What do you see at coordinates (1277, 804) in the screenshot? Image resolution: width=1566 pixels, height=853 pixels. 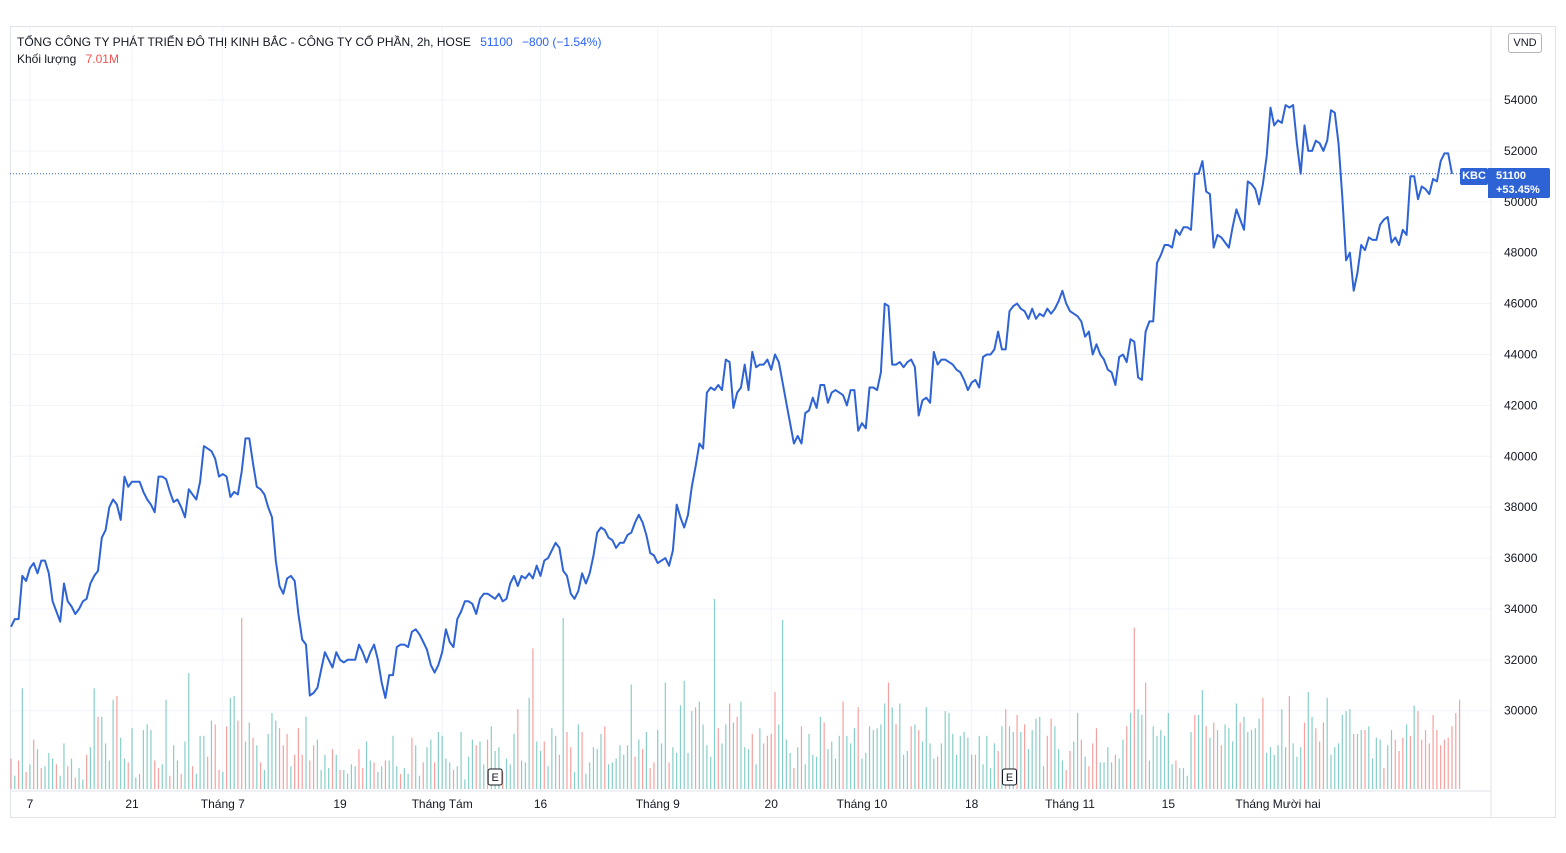 I see `x-tick-label: Tháng Mười hai` at bounding box center [1277, 804].